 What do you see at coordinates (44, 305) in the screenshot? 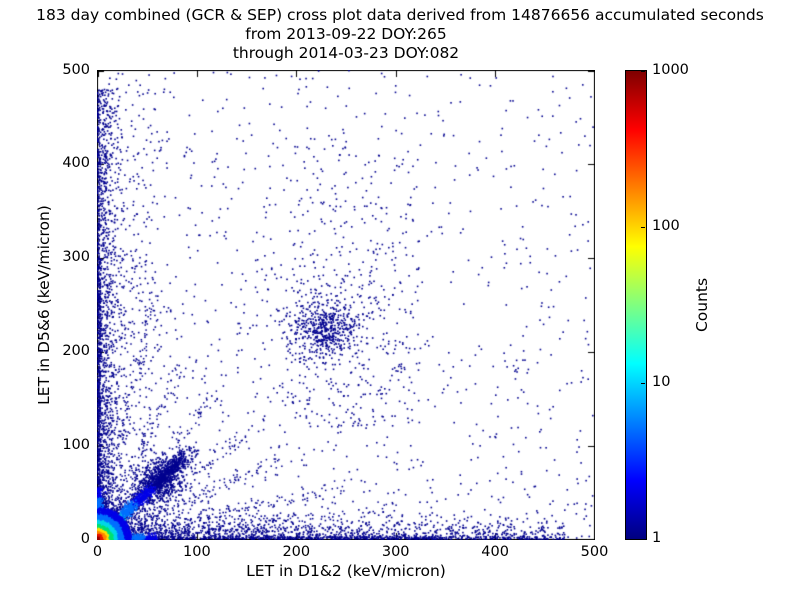
I see `y-axis-label: LET in D5&6 (keV/micron)` at bounding box center [44, 305].